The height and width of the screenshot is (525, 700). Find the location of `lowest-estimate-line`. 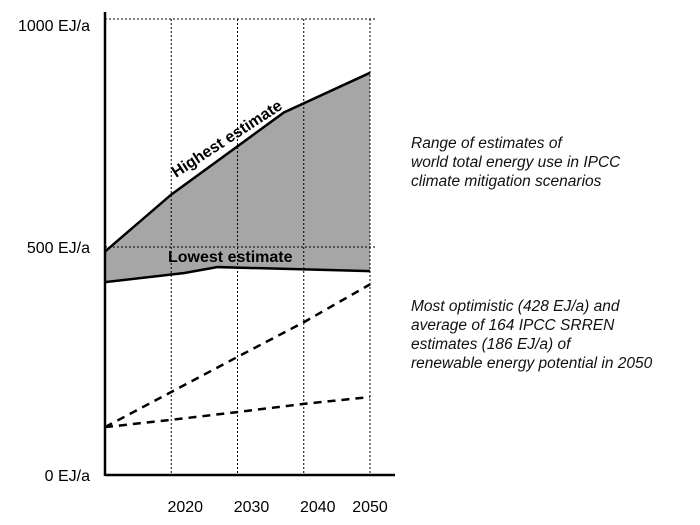

lowest-estimate-line is located at coordinates (237, 274).